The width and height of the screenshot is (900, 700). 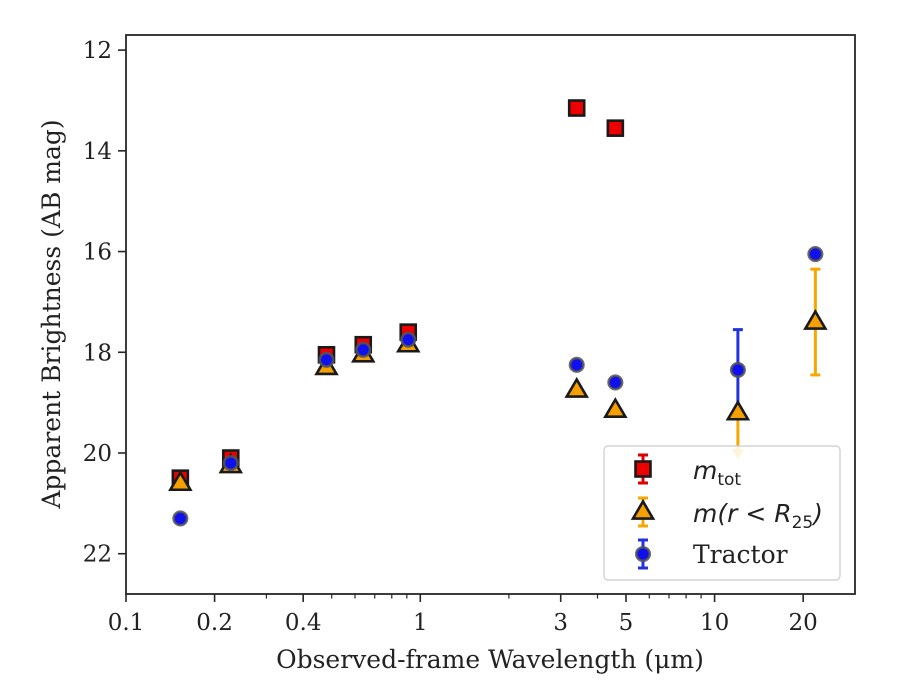 I want to click on legend-markers, so click(x=643, y=511).